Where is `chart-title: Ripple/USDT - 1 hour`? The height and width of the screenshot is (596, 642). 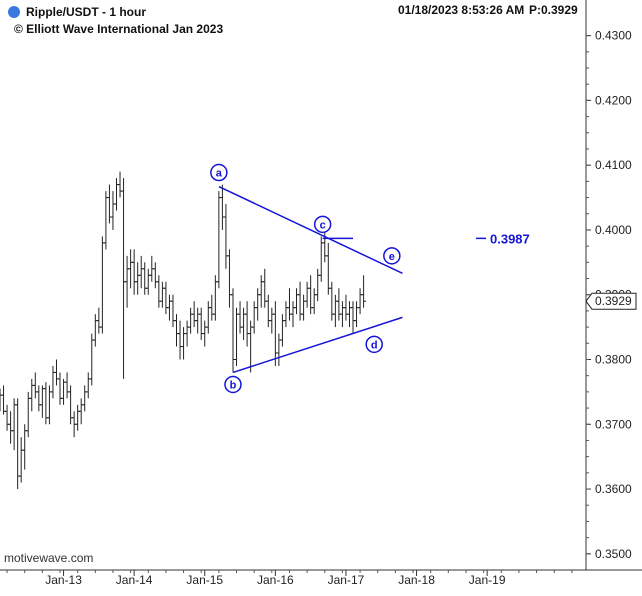 chart-title: Ripple/USDT - 1 hour is located at coordinates (86, 12).